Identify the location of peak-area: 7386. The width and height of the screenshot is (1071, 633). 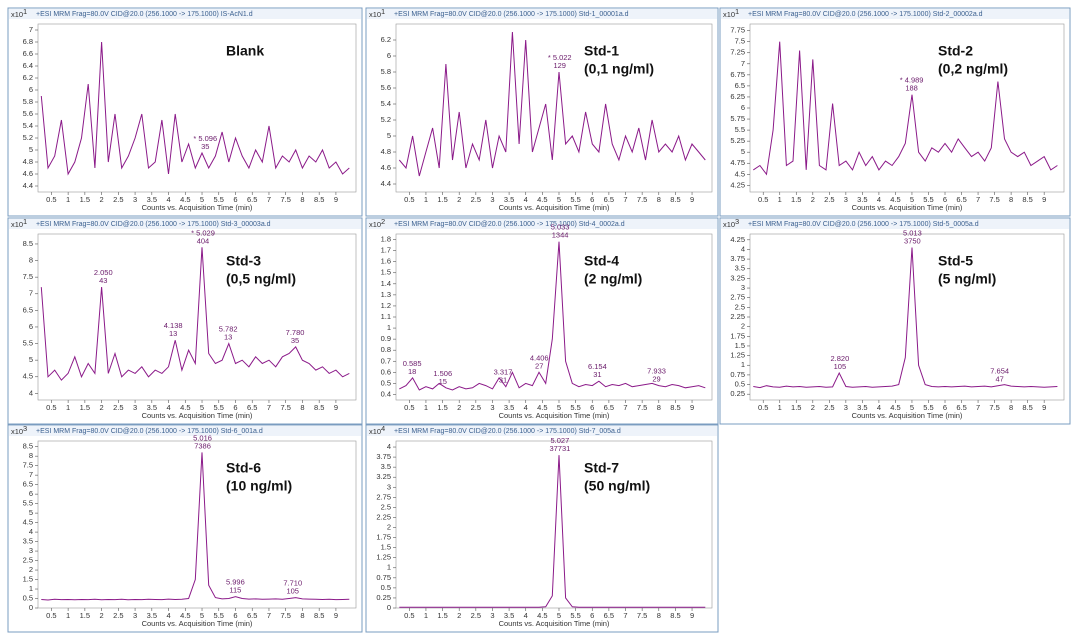
(202, 445).